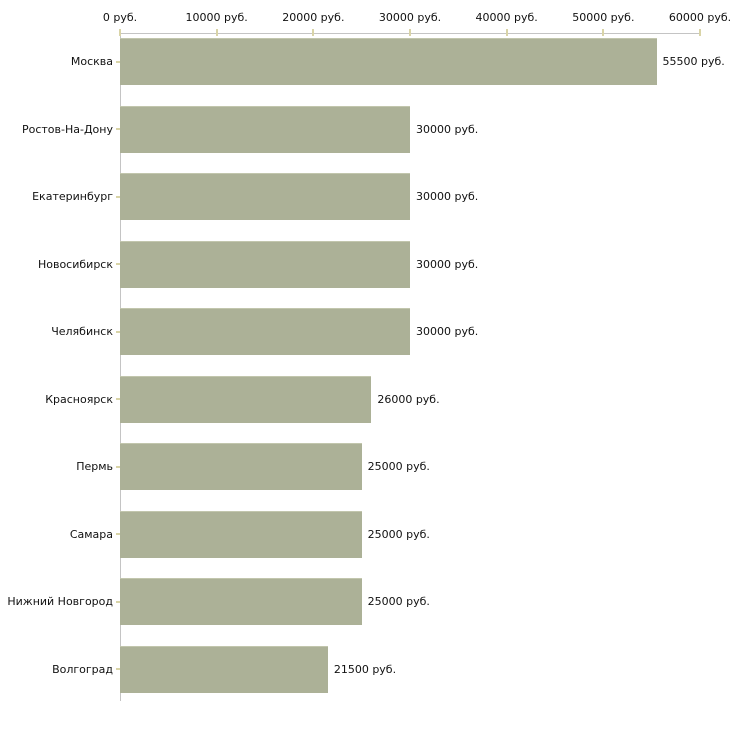  What do you see at coordinates (82, 332) in the screenshot?
I see `category-label: Челябинск` at bounding box center [82, 332].